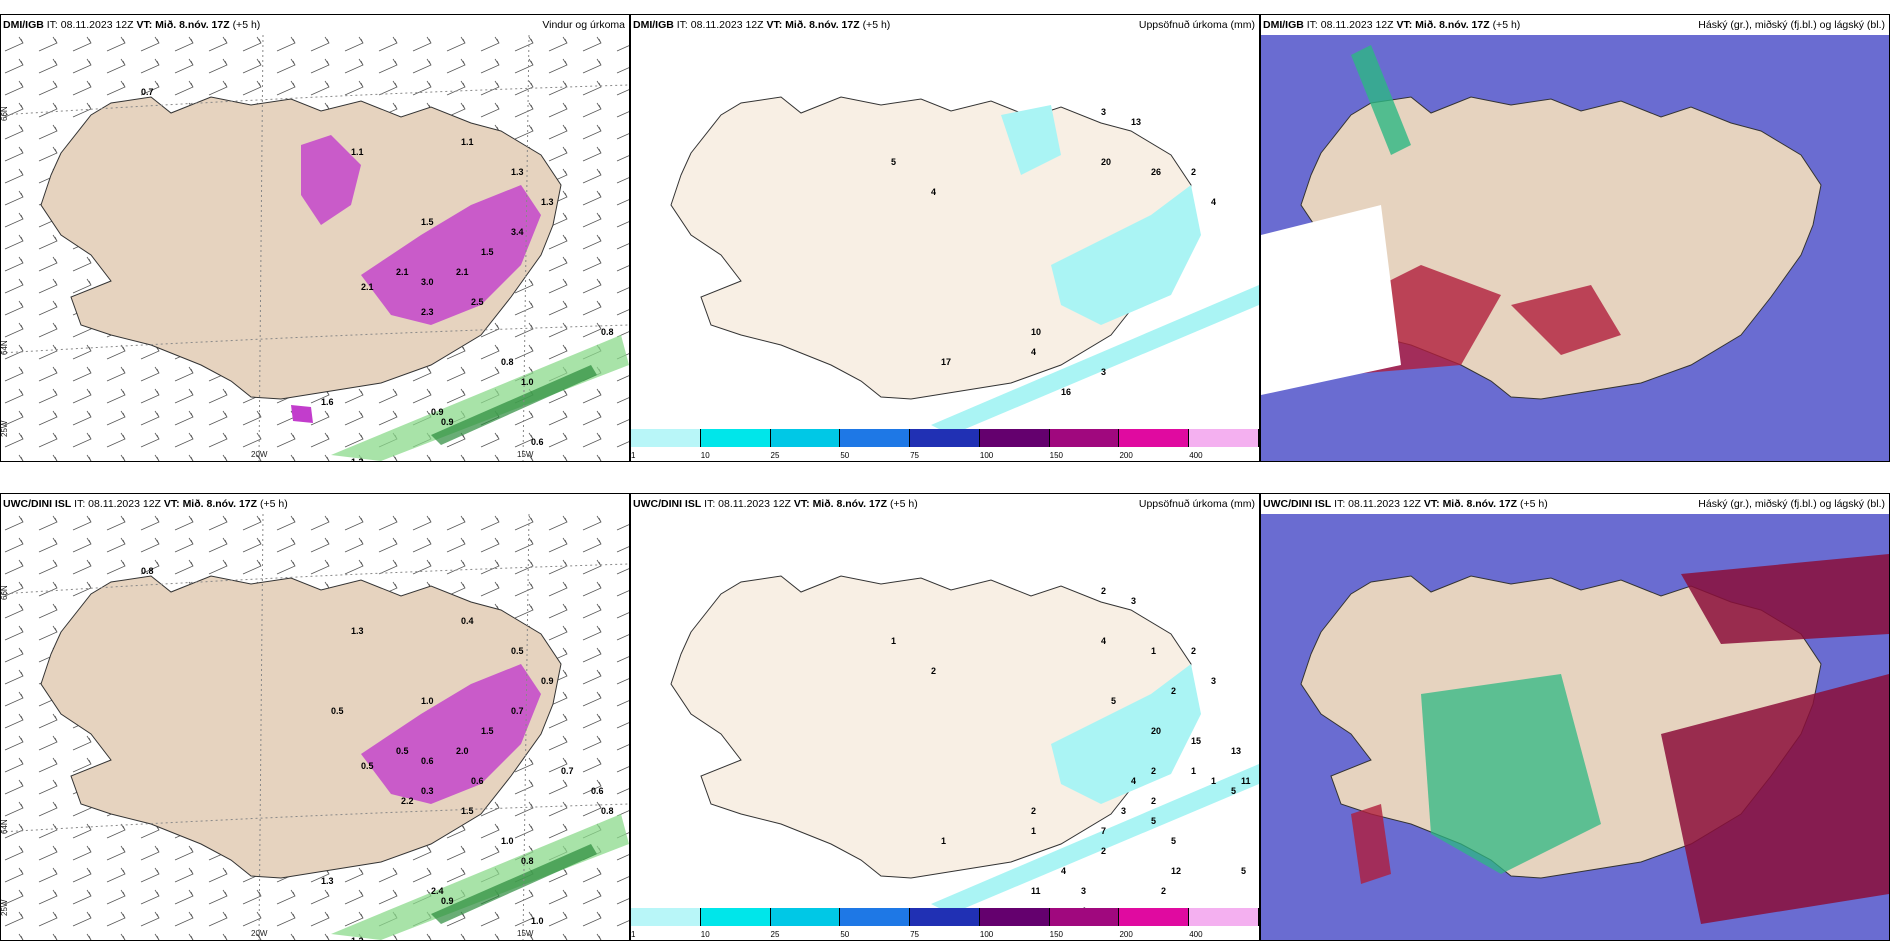 This screenshot has width=1900, height=950. What do you see at coordinates (514, 405) in the screenshot?
I see `precip-band-ocean` at bounding box center [514, 405].